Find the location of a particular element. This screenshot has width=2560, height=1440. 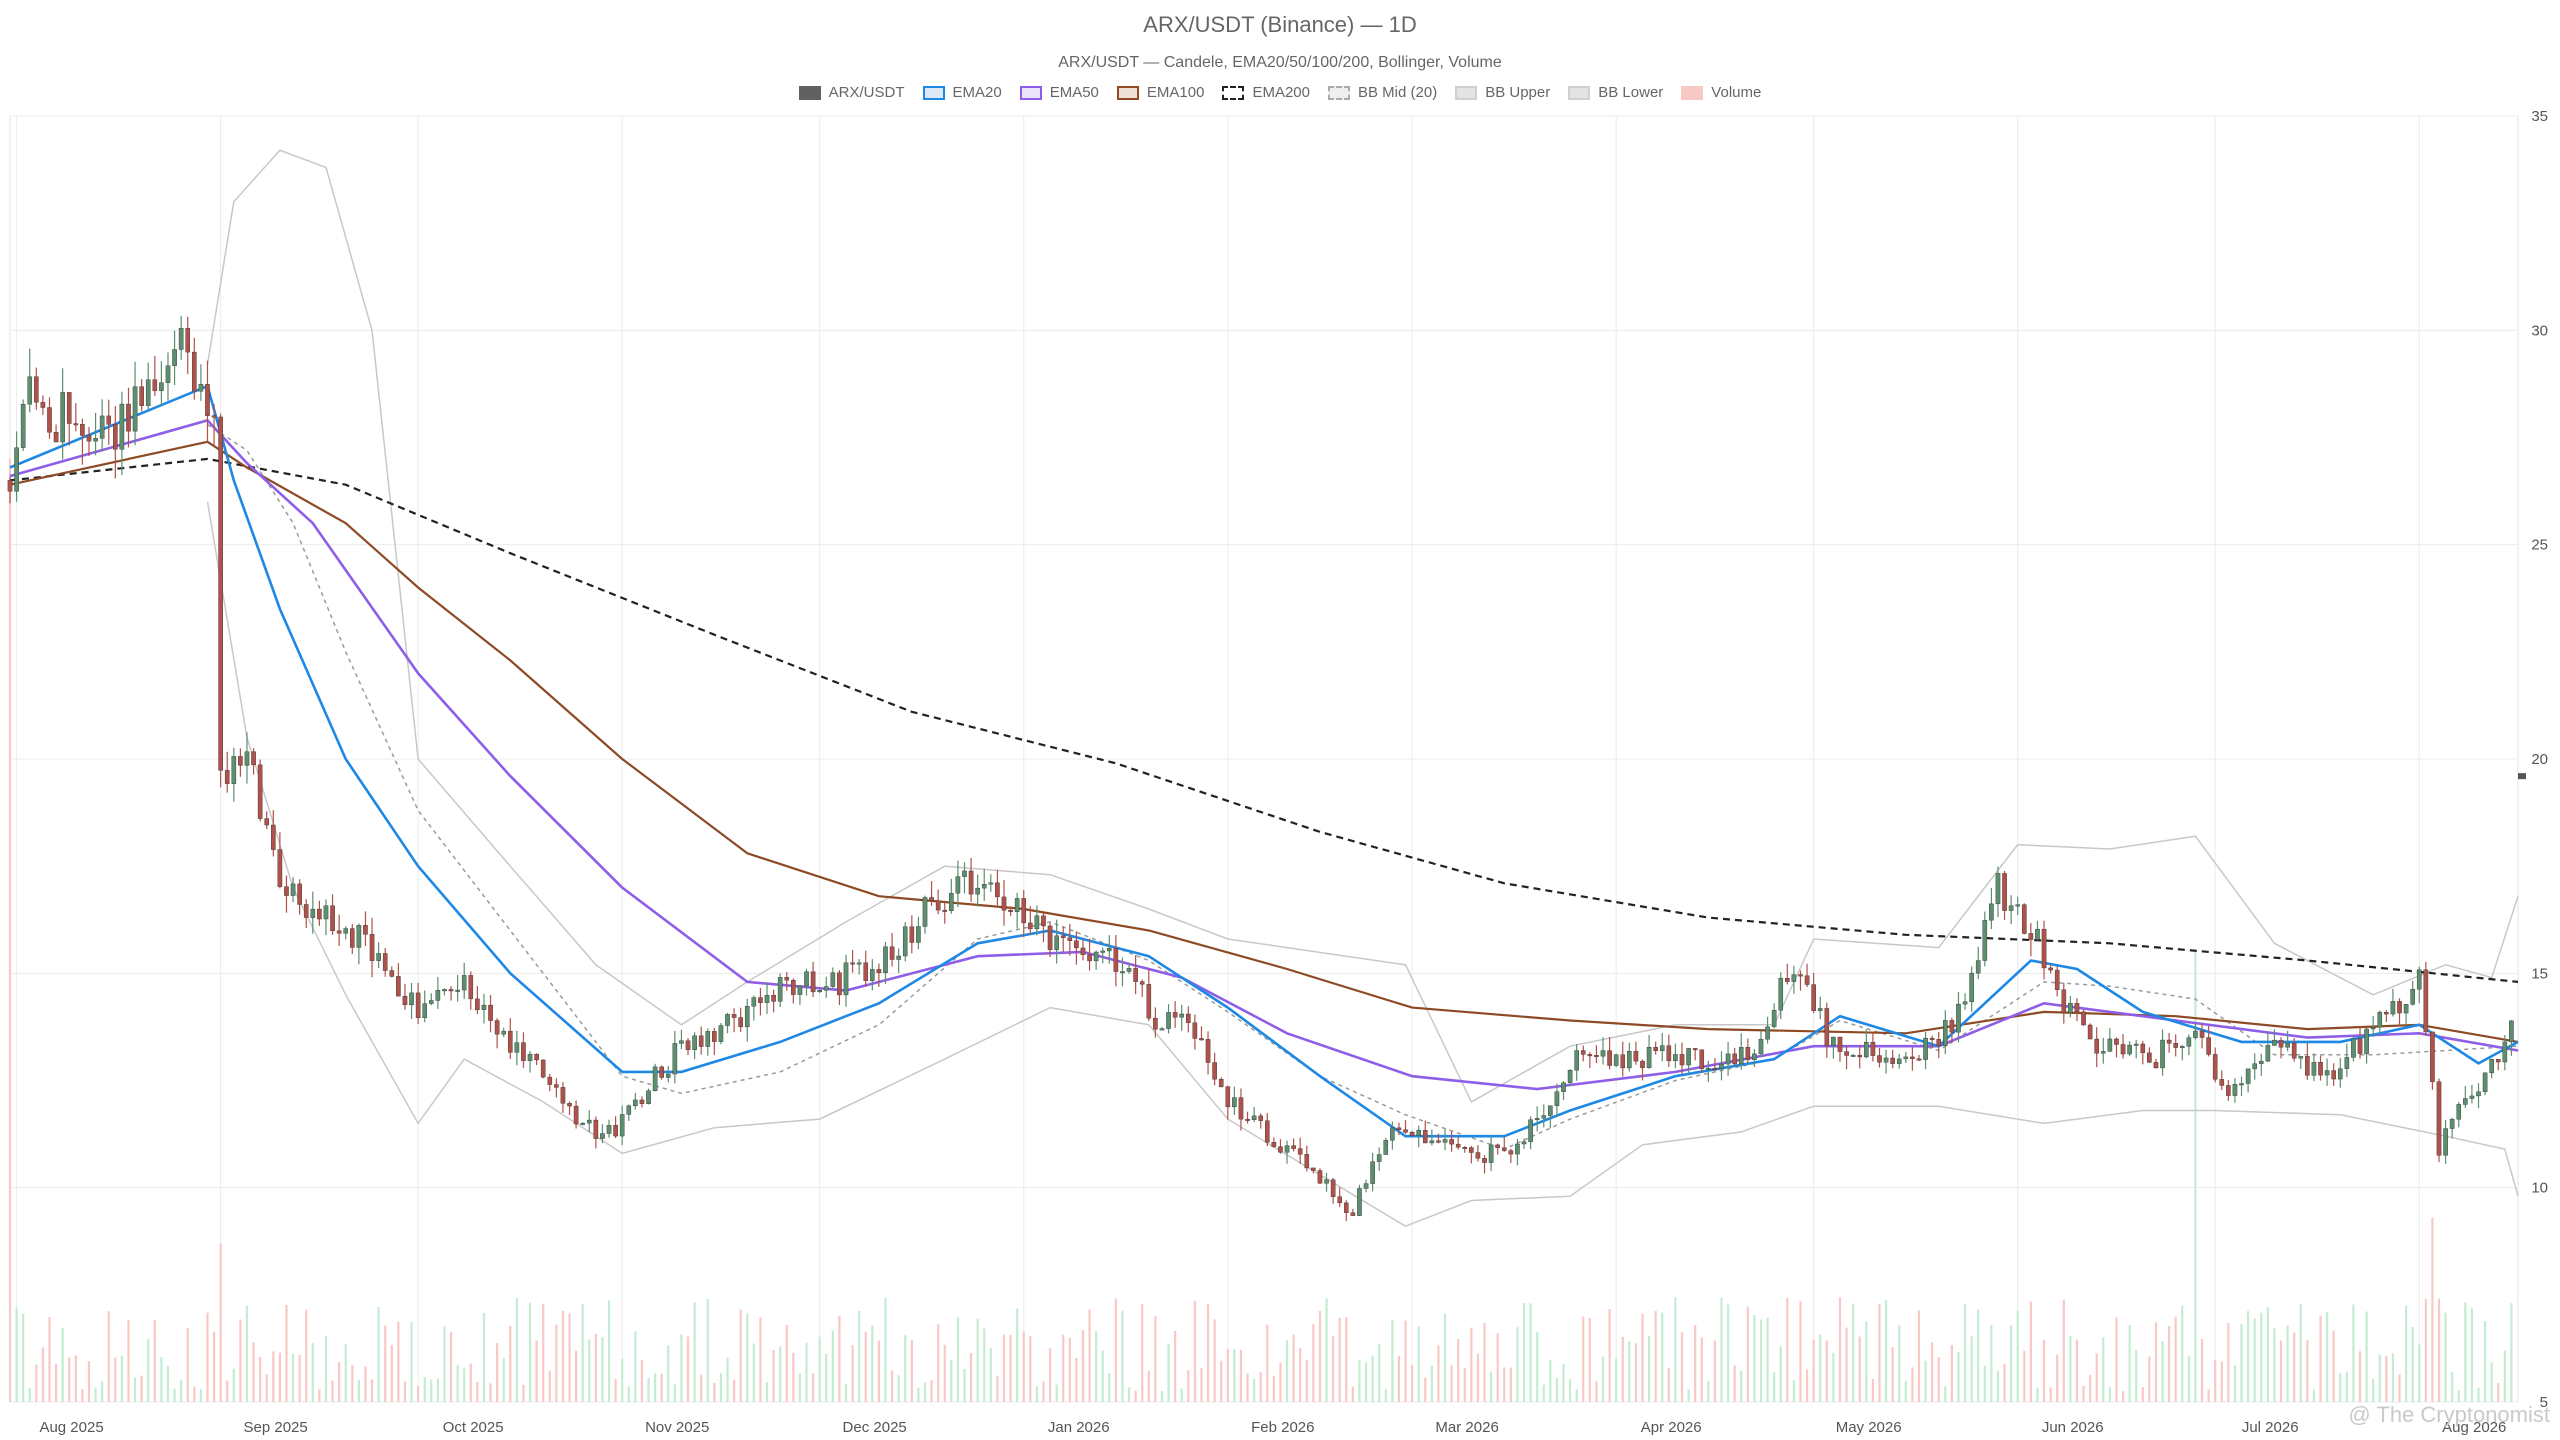

legend-label: BB Mid (20) is located at coordinates (1398, 92).